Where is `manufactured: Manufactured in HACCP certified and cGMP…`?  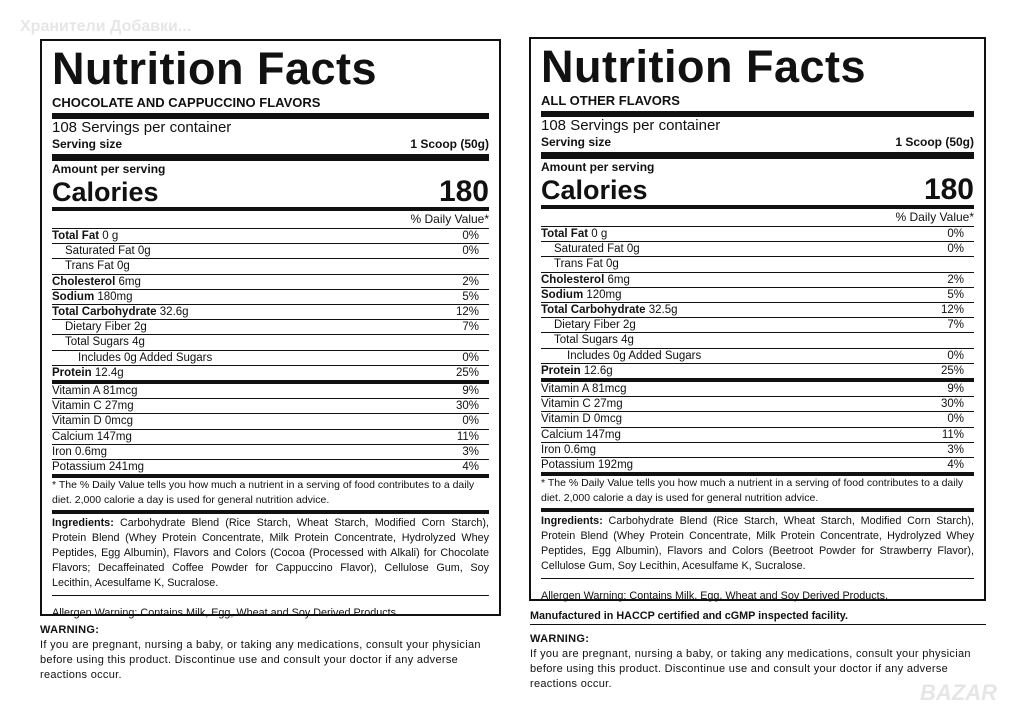 manufactured: Manufactured in HACCP certified and cGMP… is located at coordinates (758, 617).